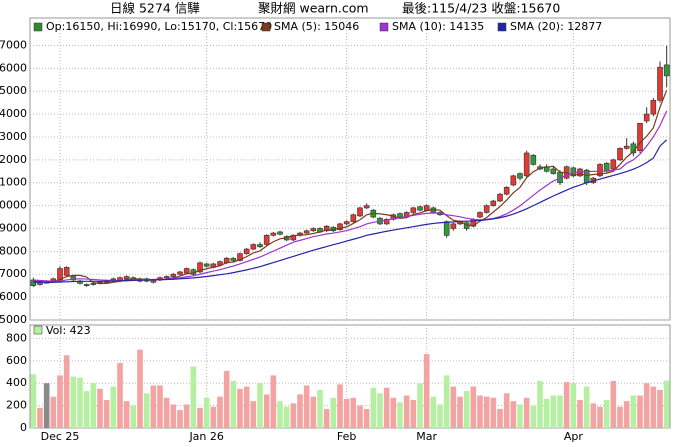 The width and height of the screenshot is (700, 447). I want to click on x-tick-label: Apr, so click(574, 436).